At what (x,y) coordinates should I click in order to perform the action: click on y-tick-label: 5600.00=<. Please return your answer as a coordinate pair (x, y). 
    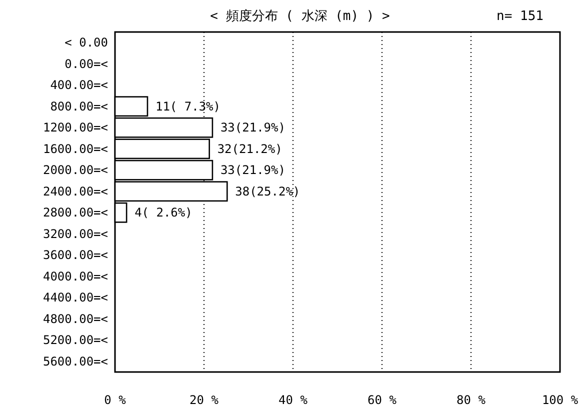
    Looking at the image, I should click on (75, 361).